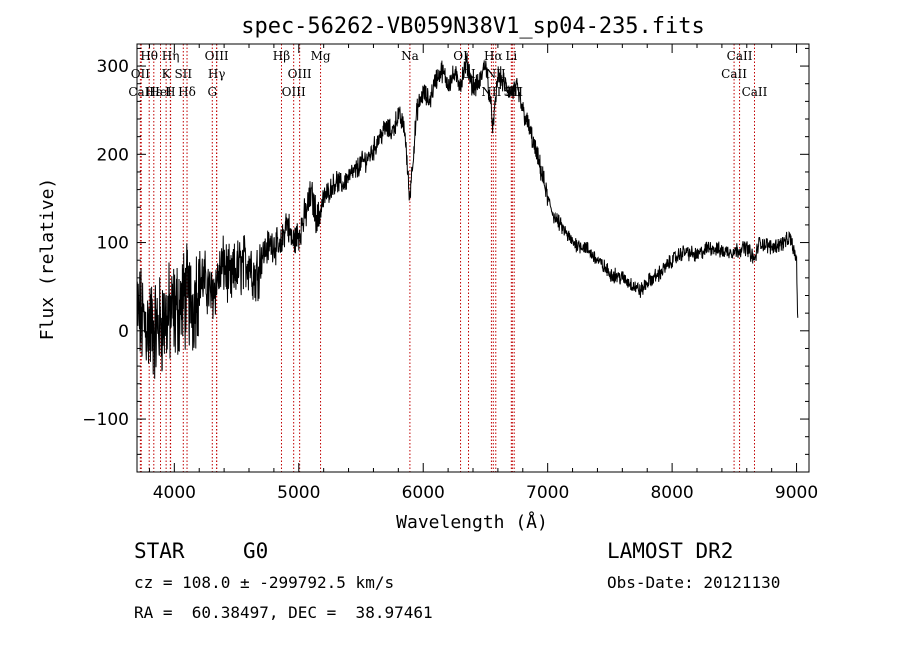 Image resolution: width=900 pixels, height=649 pixels. What do you see at coordinates (171, 56) in the screenshot?
I see `line-label-5: Hη` at bounding box center [171, 56].